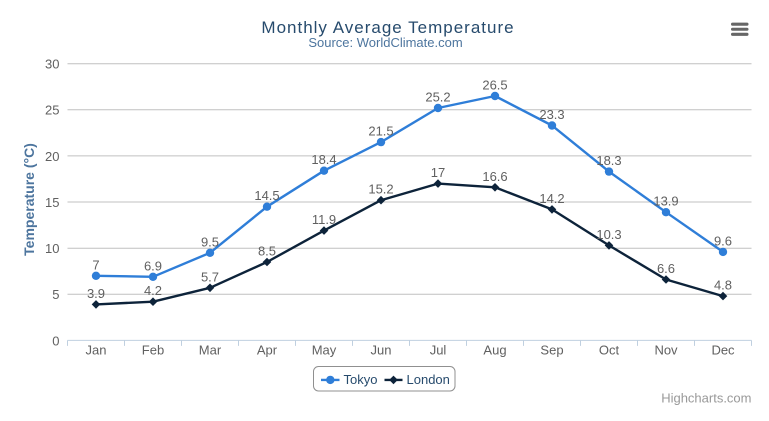  What do you see at coordinates (551, 114) in the screenshot?
I see `svg-text: 23.3` at bounding box center [551, 114].